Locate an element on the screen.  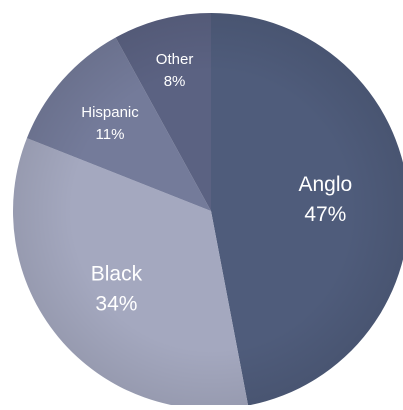
slice-label-black: Black is located at coordinates (117, 273).